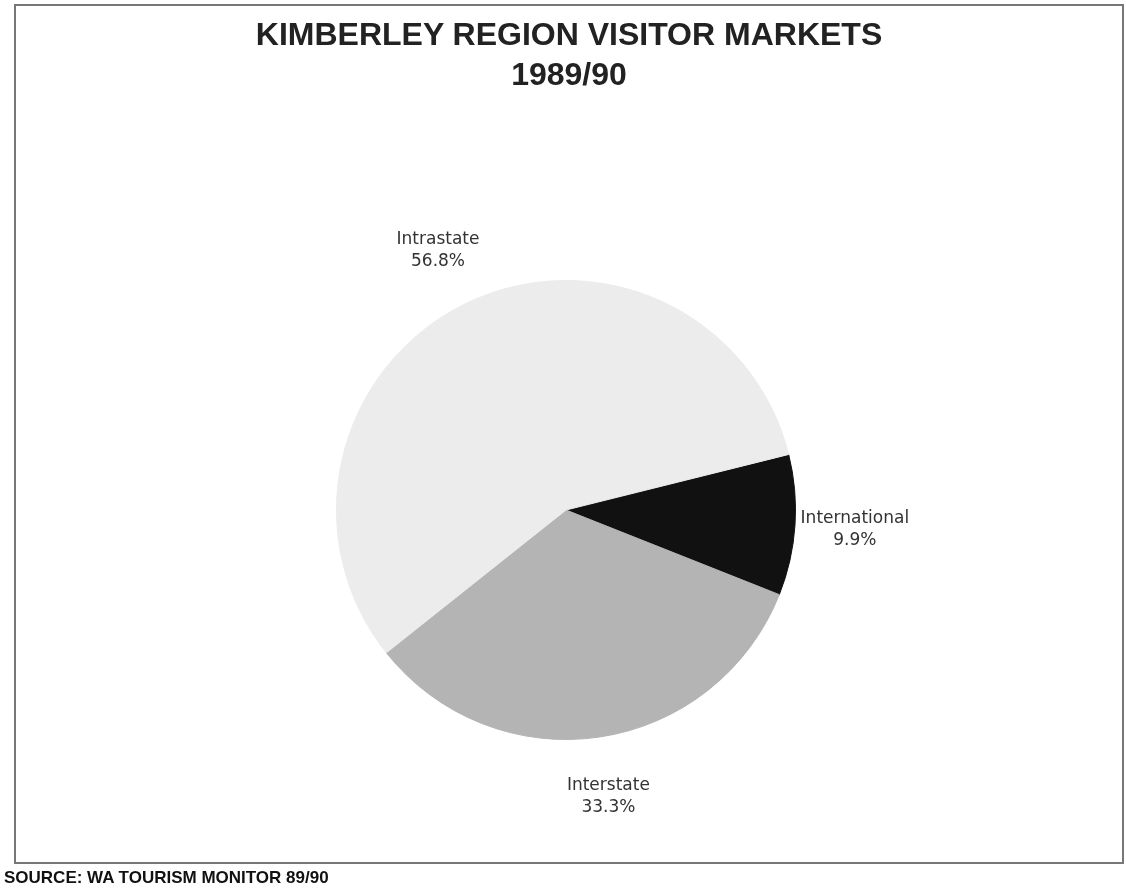 This screenshot has height=894, width=1126. I want to click on slice-label: Interstate, so click(608, 783).